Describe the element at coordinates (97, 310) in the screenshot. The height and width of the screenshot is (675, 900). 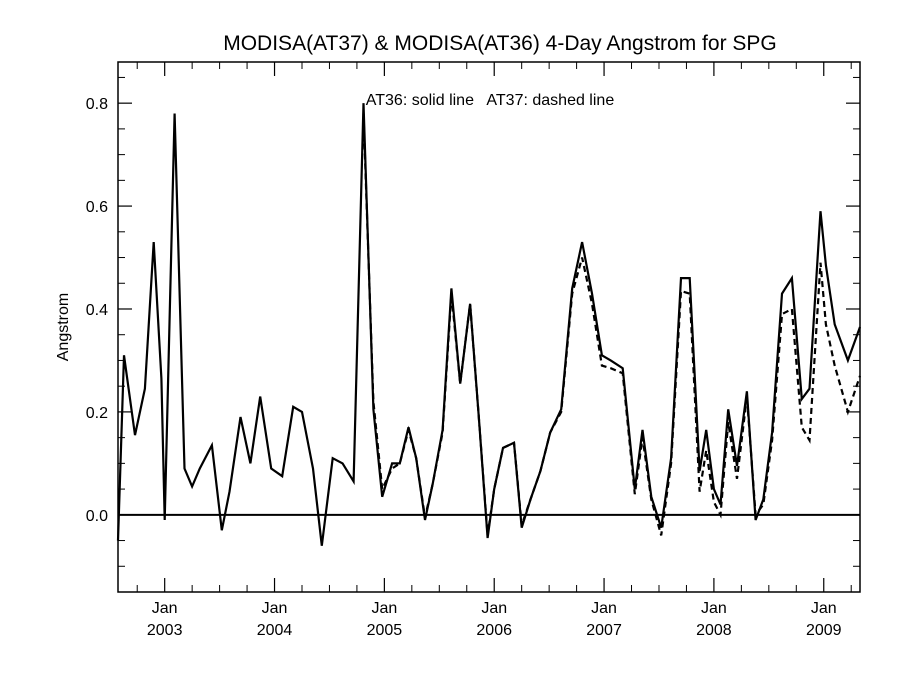
I see `y-tick-label: 0.4` at that location.